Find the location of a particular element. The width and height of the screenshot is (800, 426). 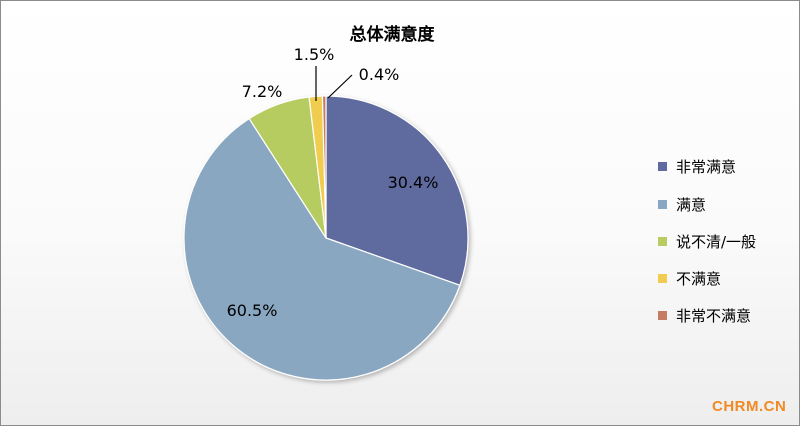

legend-label-dissatisfied: 不满意 is located at coordinates (698, 279).